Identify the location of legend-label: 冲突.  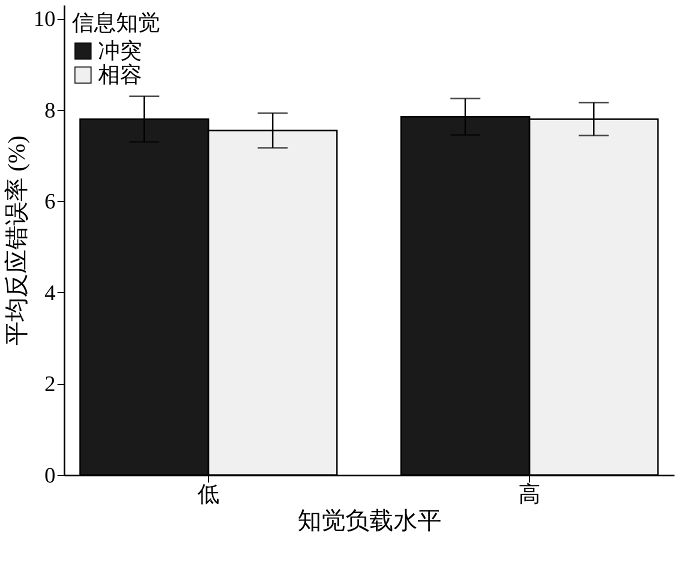
(120, 50).